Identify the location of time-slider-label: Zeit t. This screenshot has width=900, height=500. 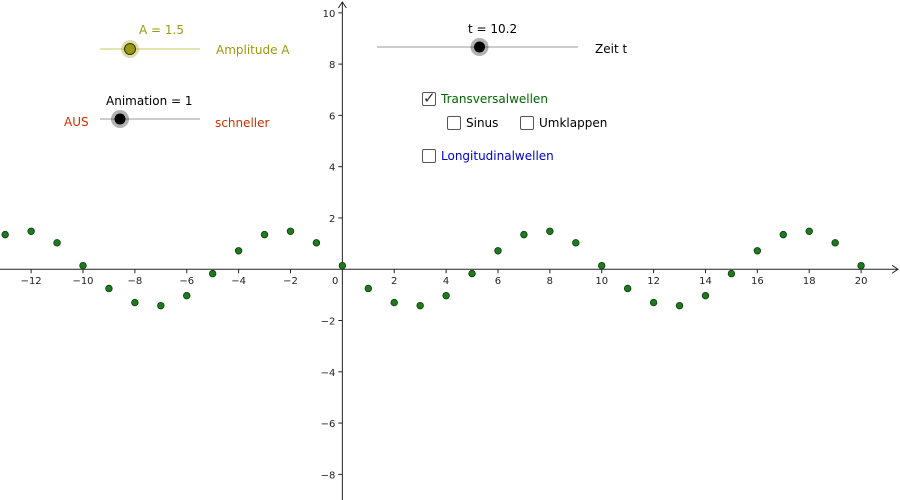
(611, 49).